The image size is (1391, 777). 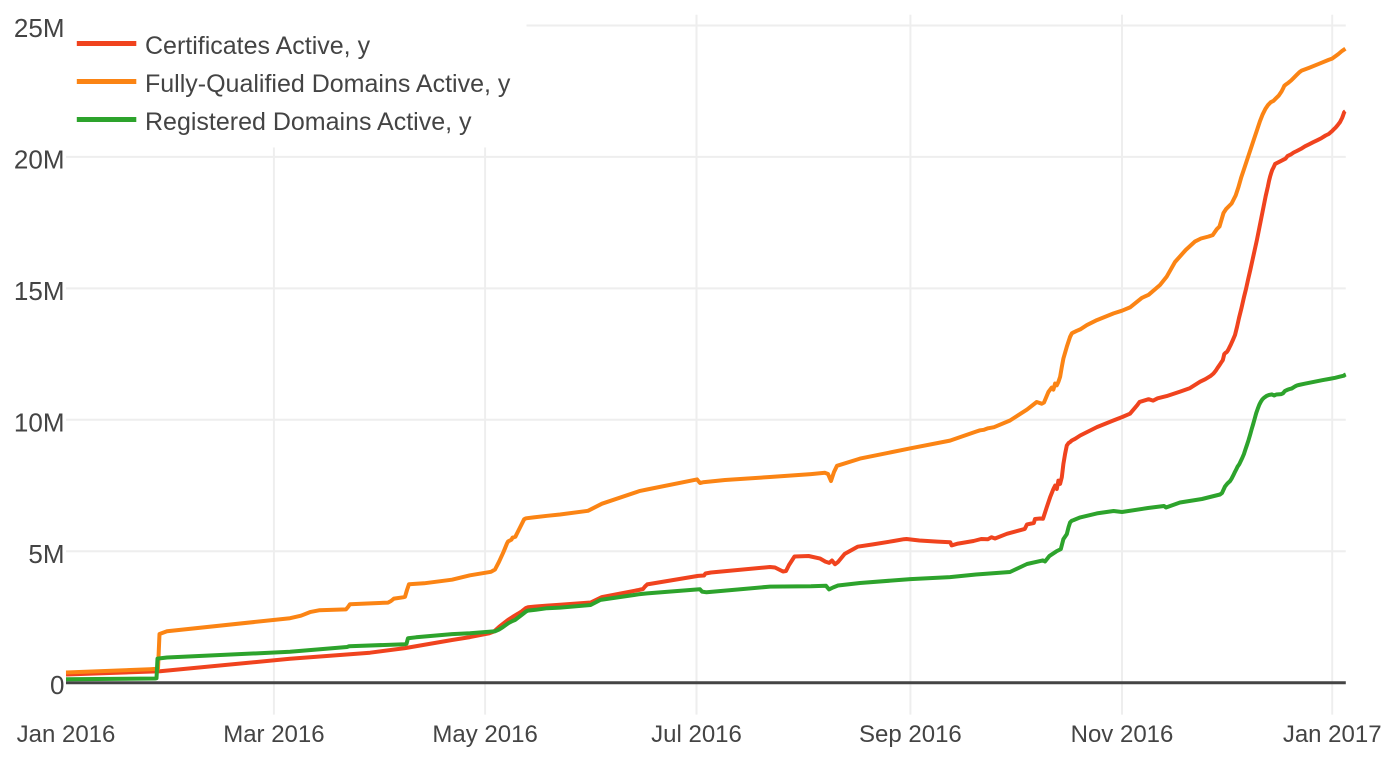 What do you see at coordinates (258, 46) in the screenshot?
I see `svg-text: Certificates Active, y` at bounding box center [258, 46].